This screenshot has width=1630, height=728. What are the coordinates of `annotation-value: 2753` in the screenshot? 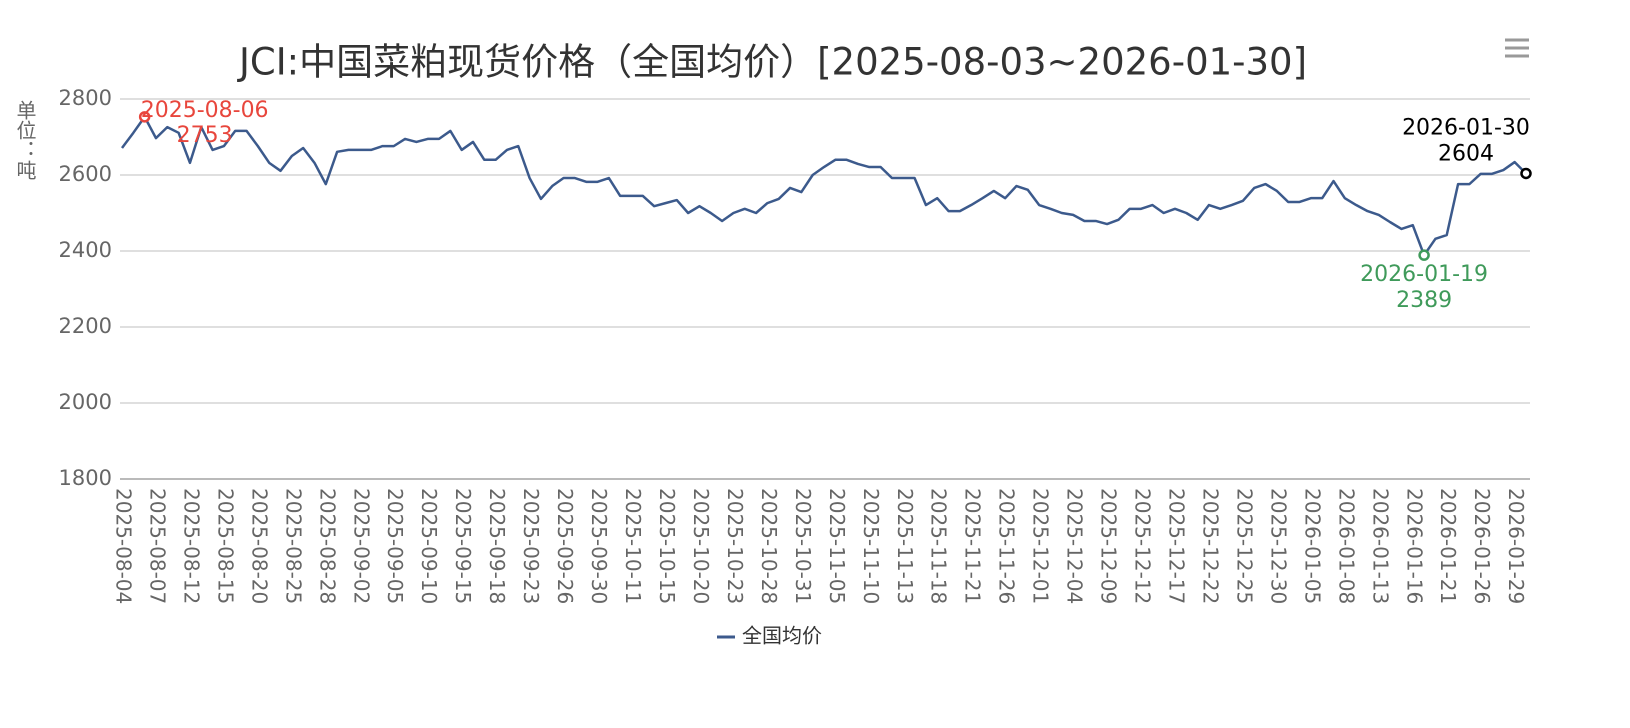 It's located at (205, 135).